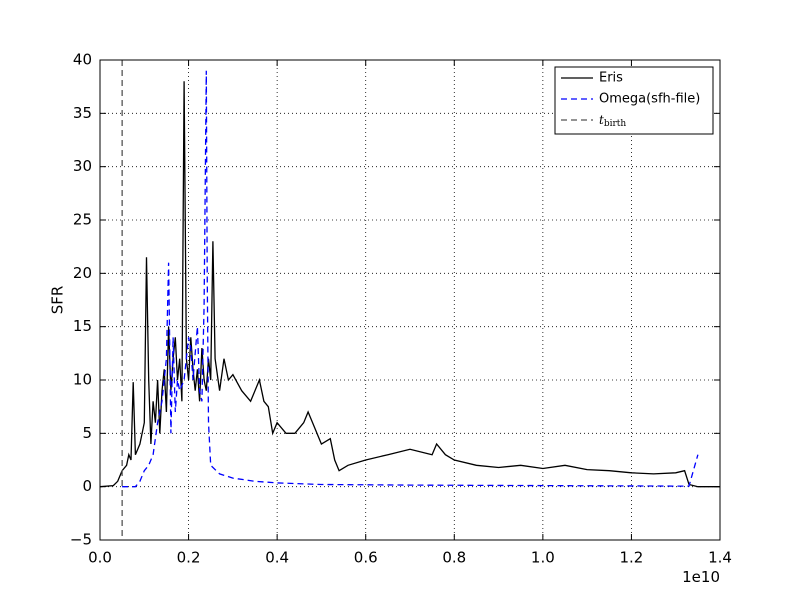  I want to click on legend-label-main: t, so click(601, 120).